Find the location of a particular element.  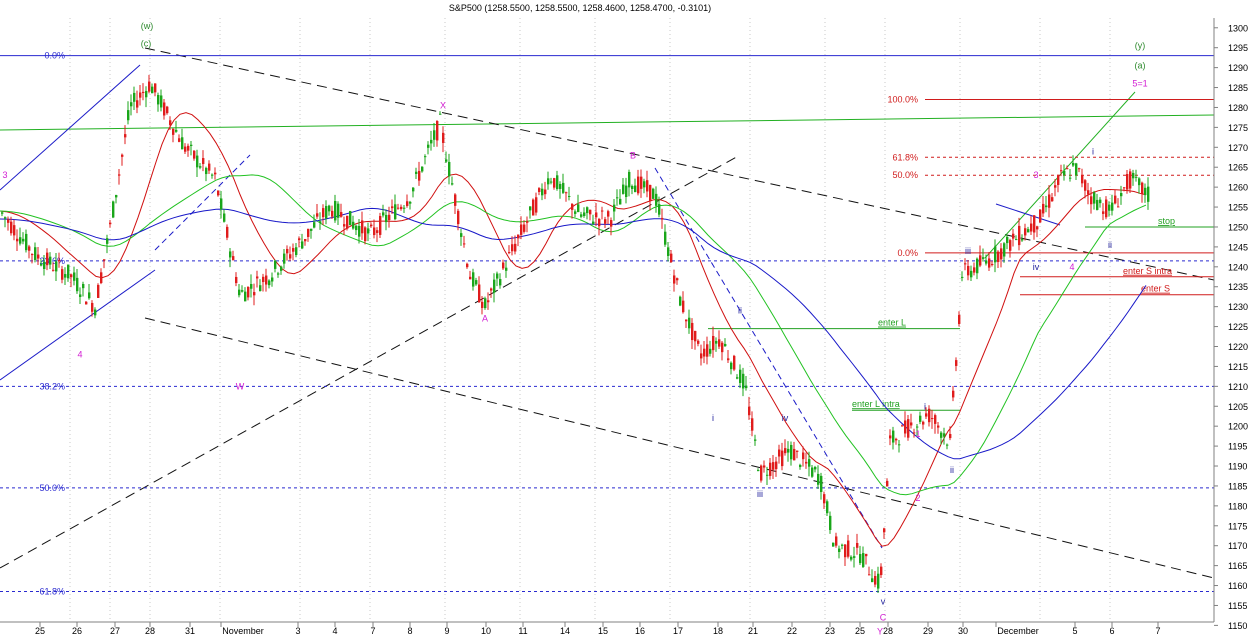

trade-line-label: enter S is located at coordinates (1155, 289).